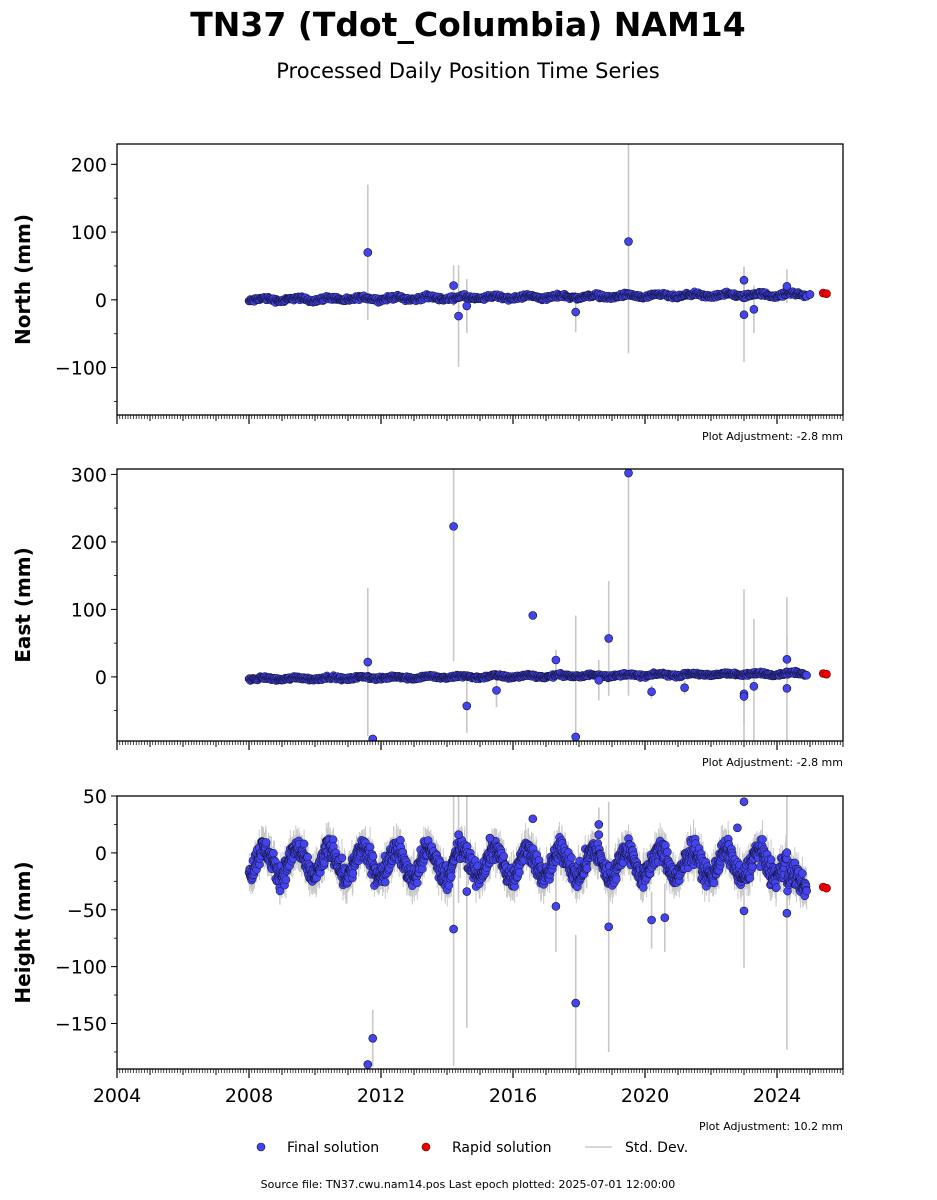  I want to click on east-y-tick-label: 100, so click(89, 610).